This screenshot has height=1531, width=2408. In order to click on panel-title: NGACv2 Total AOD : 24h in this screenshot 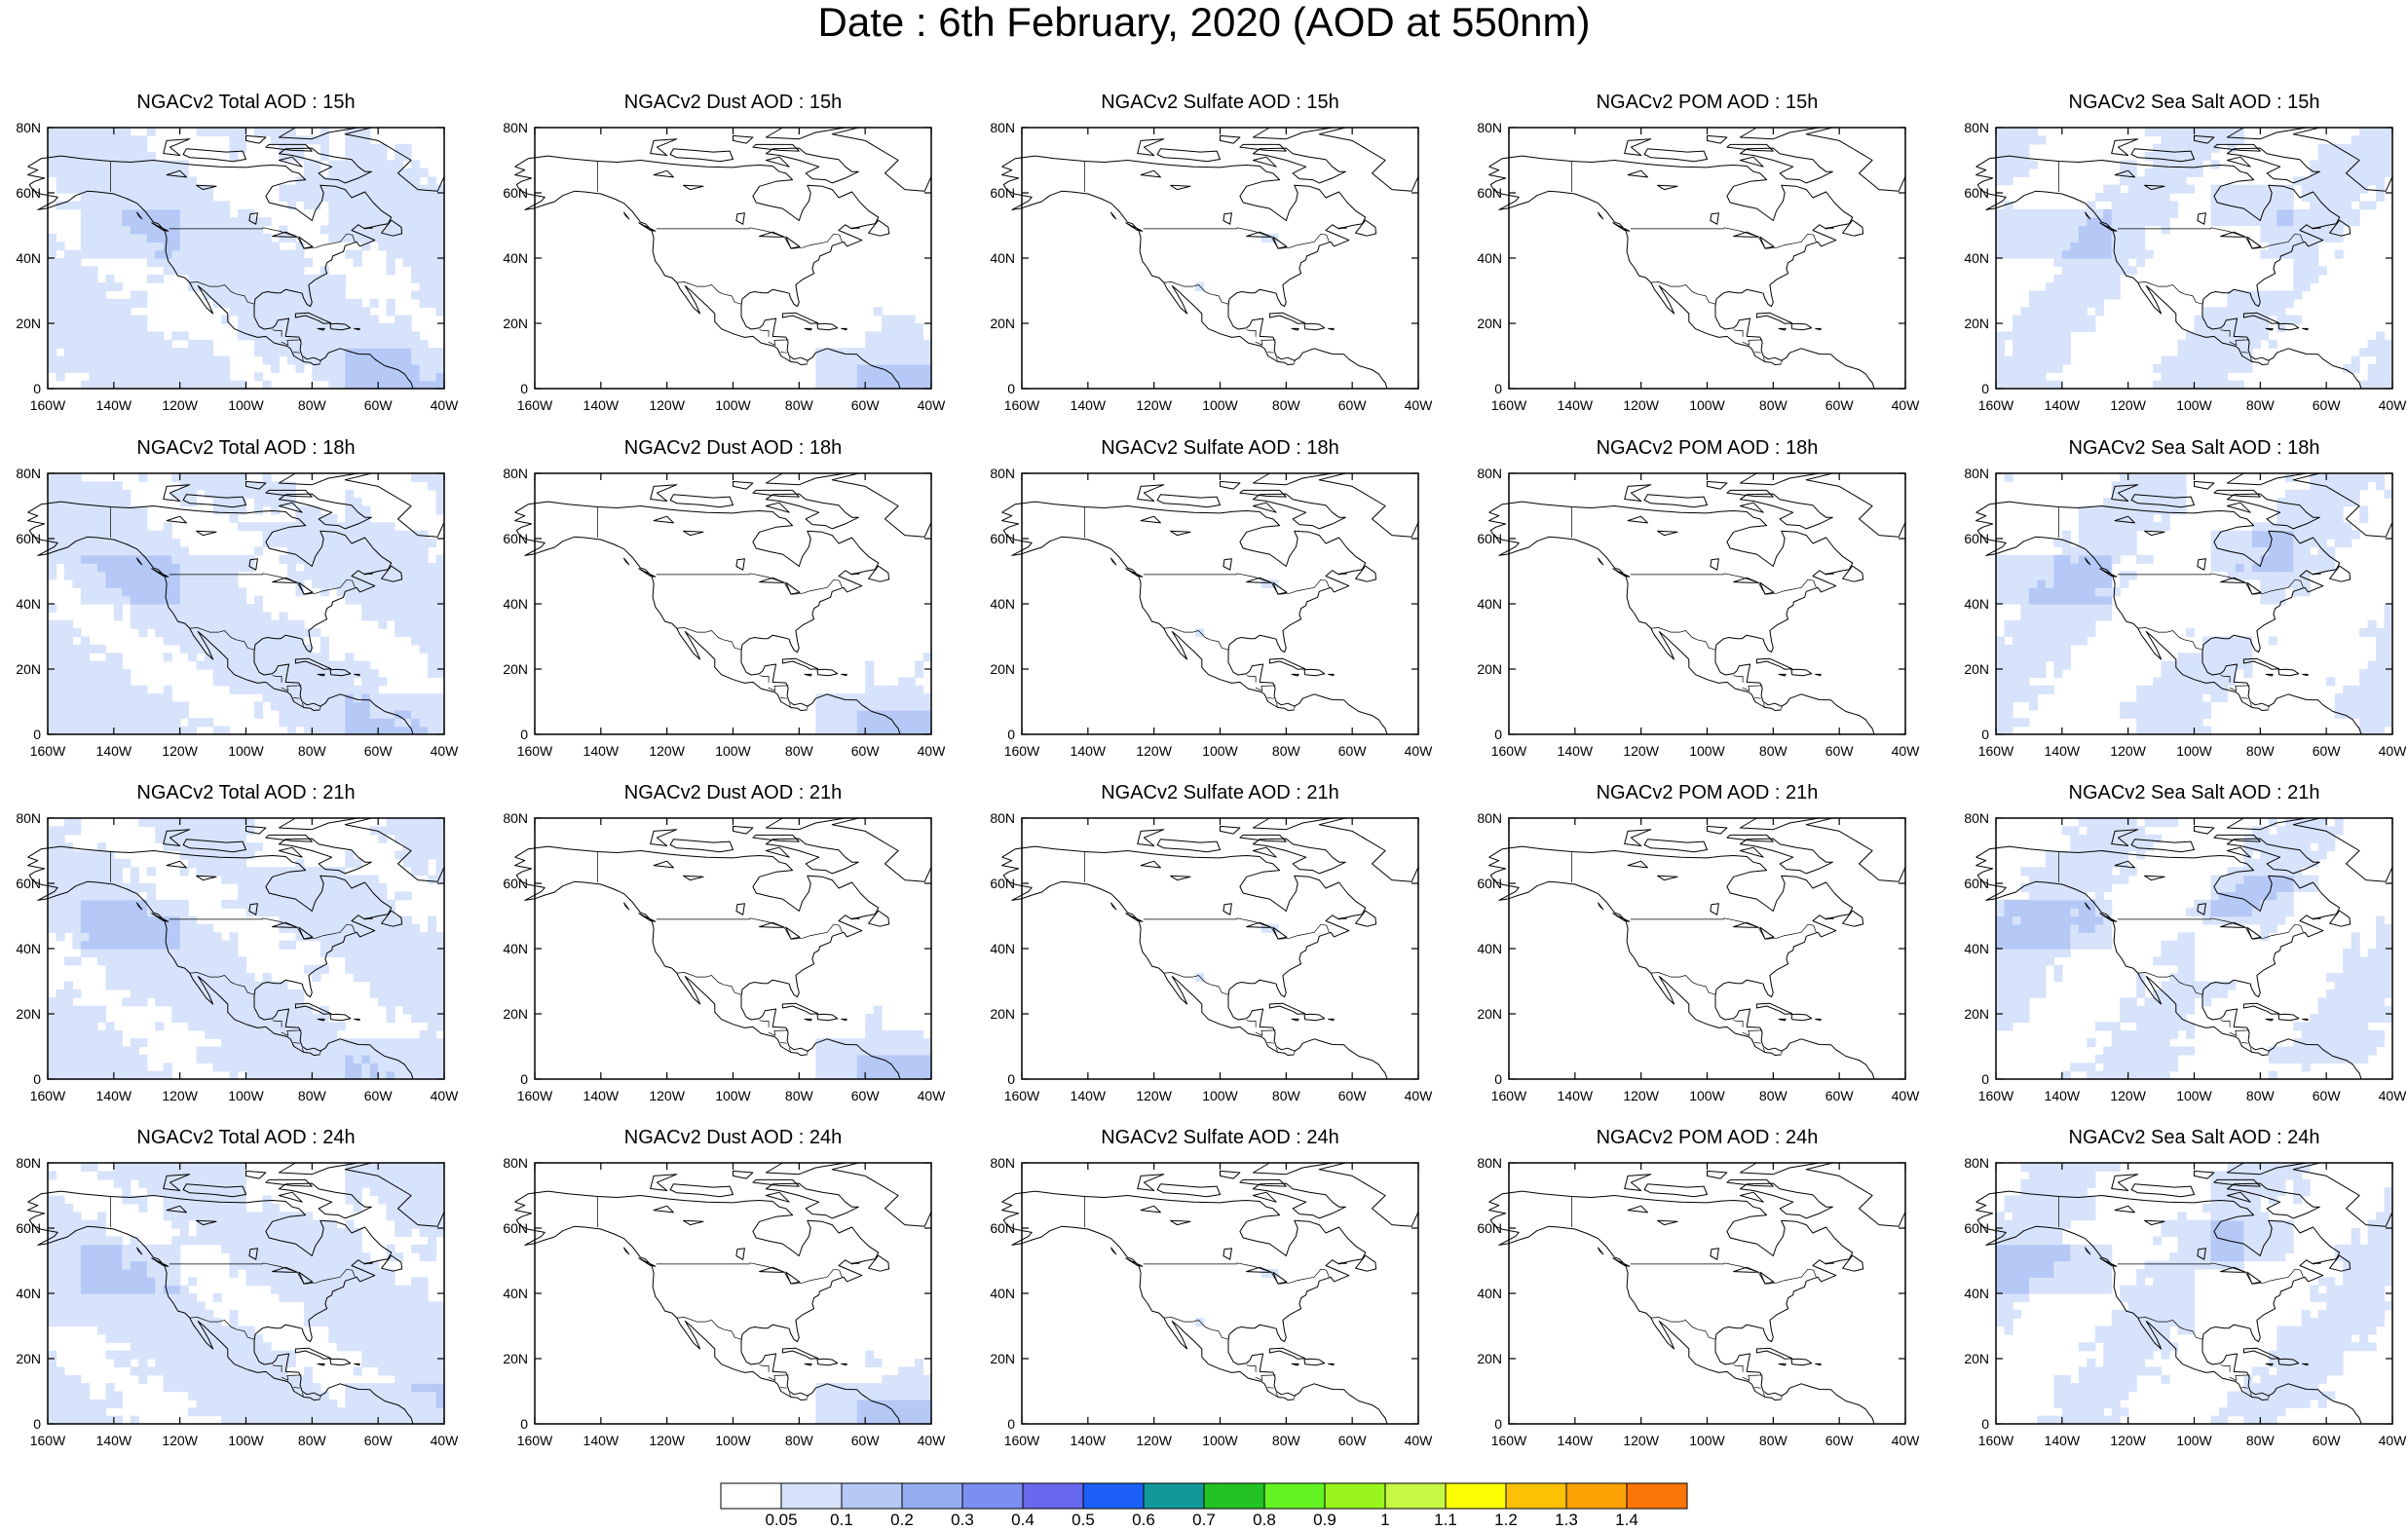, I will do `click(246, 1137)`.